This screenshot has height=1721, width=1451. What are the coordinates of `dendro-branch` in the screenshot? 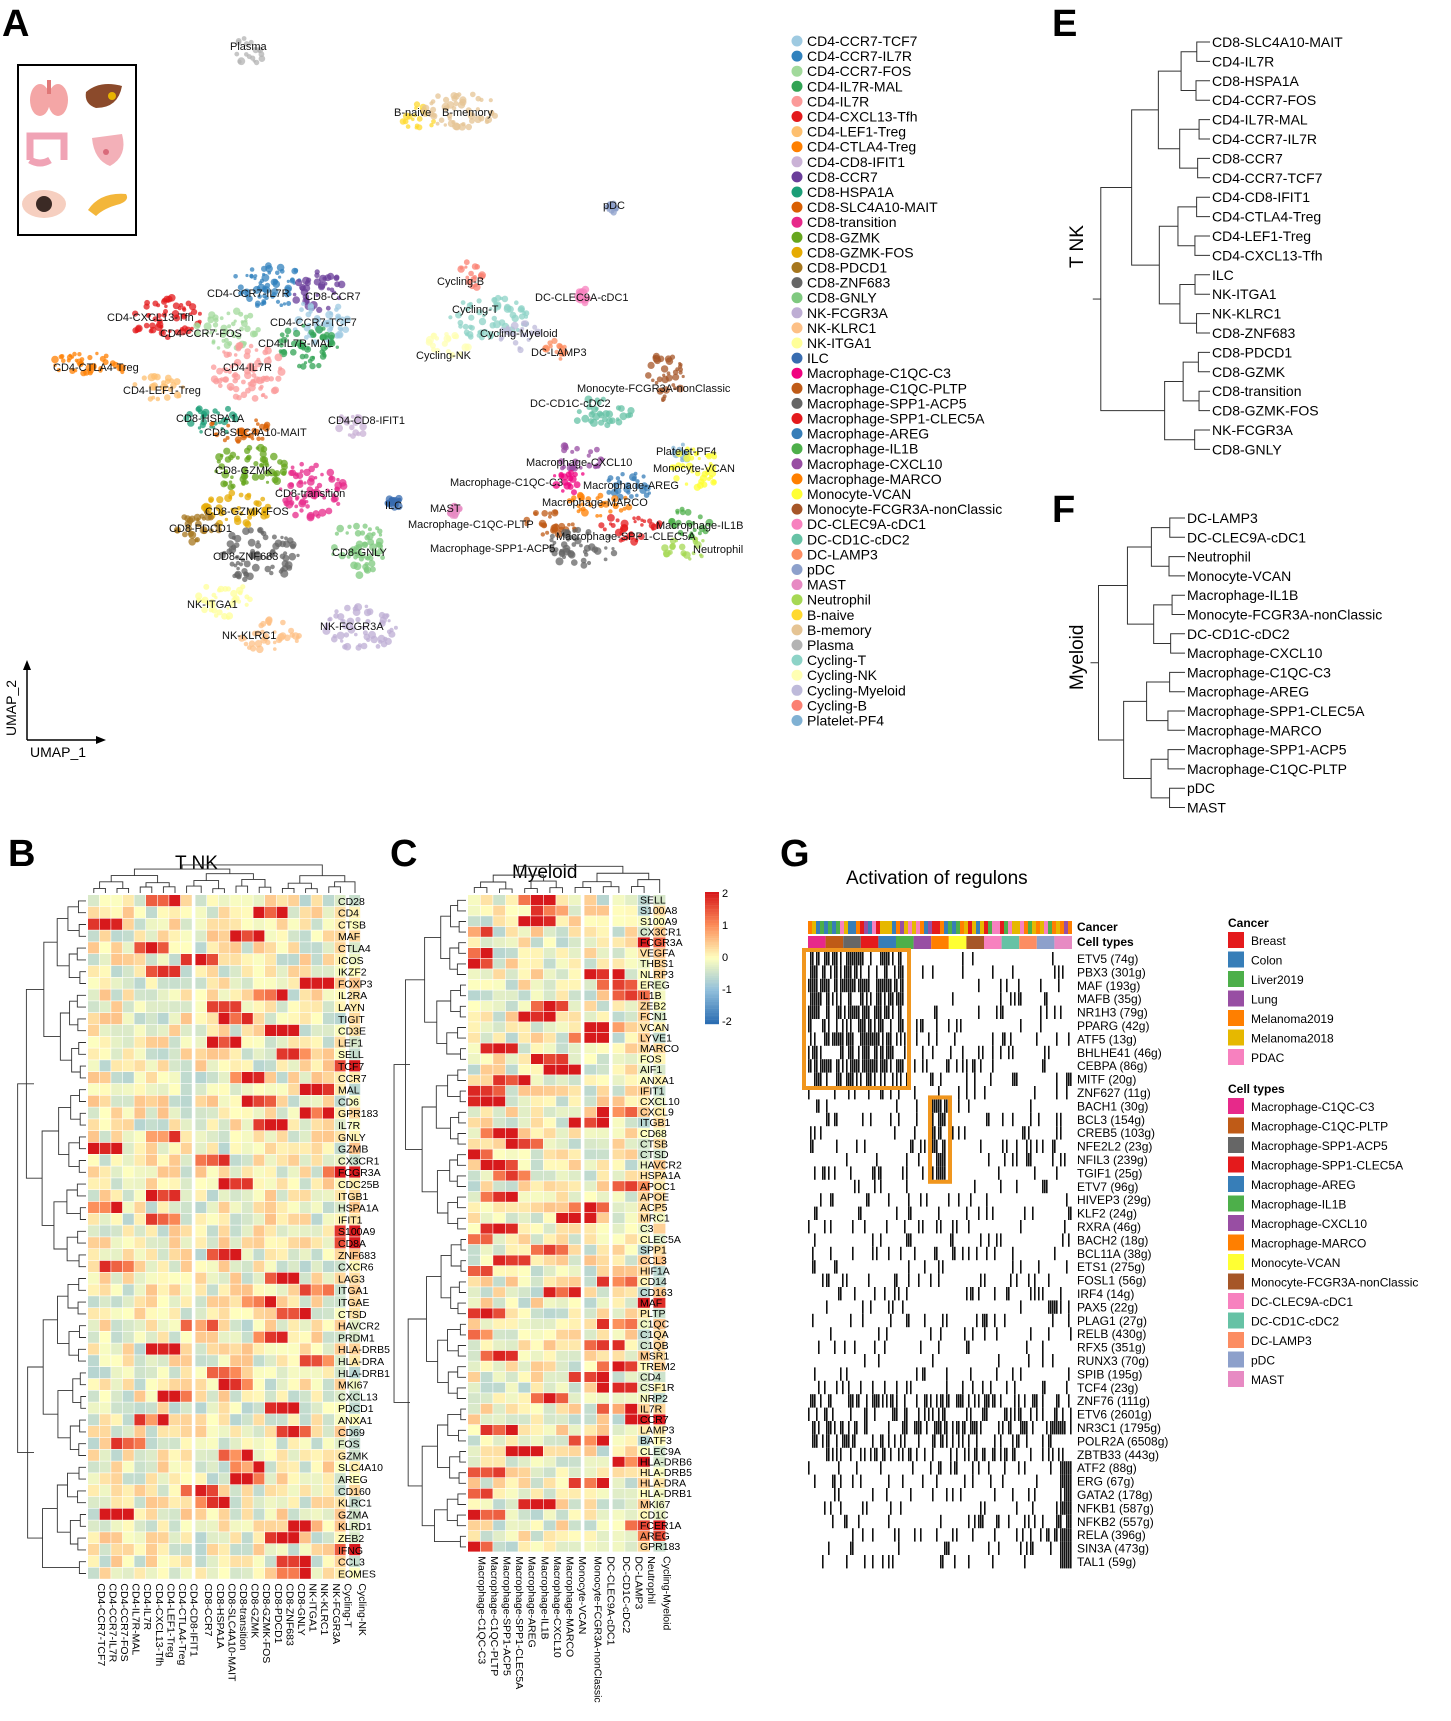 It's located at (1202, 245).